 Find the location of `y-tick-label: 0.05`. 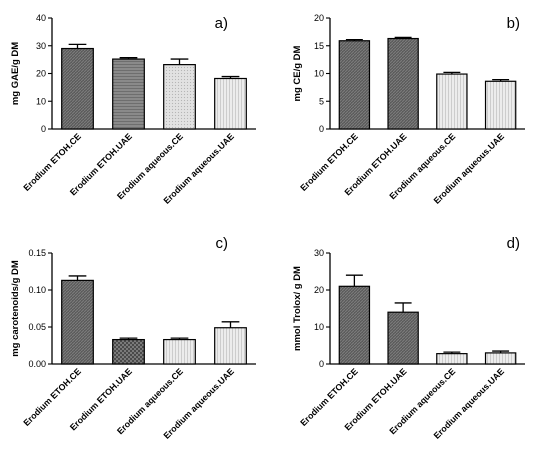

y-tick-label: 0.05 is located at coordinates (37, 327).